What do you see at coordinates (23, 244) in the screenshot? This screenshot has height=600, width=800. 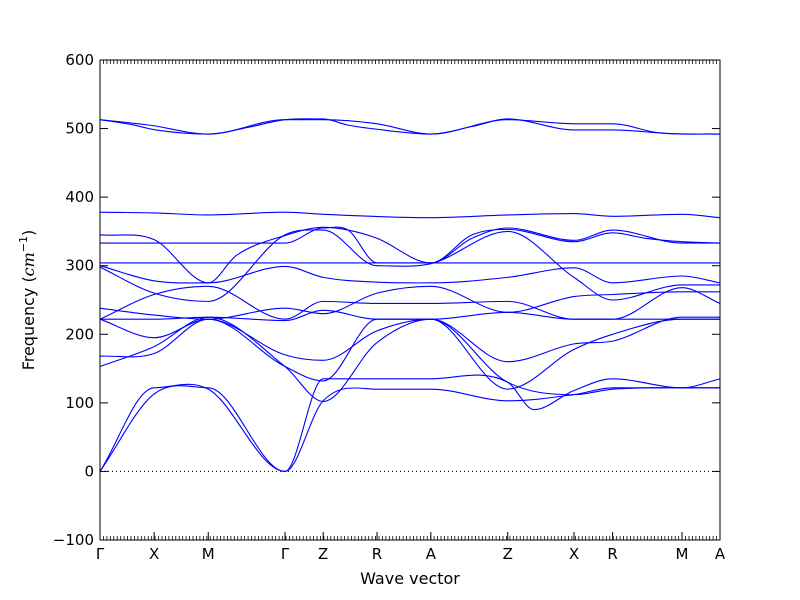 I see `y-axis-label-exponent: −1` at bounding box center [23, 244].